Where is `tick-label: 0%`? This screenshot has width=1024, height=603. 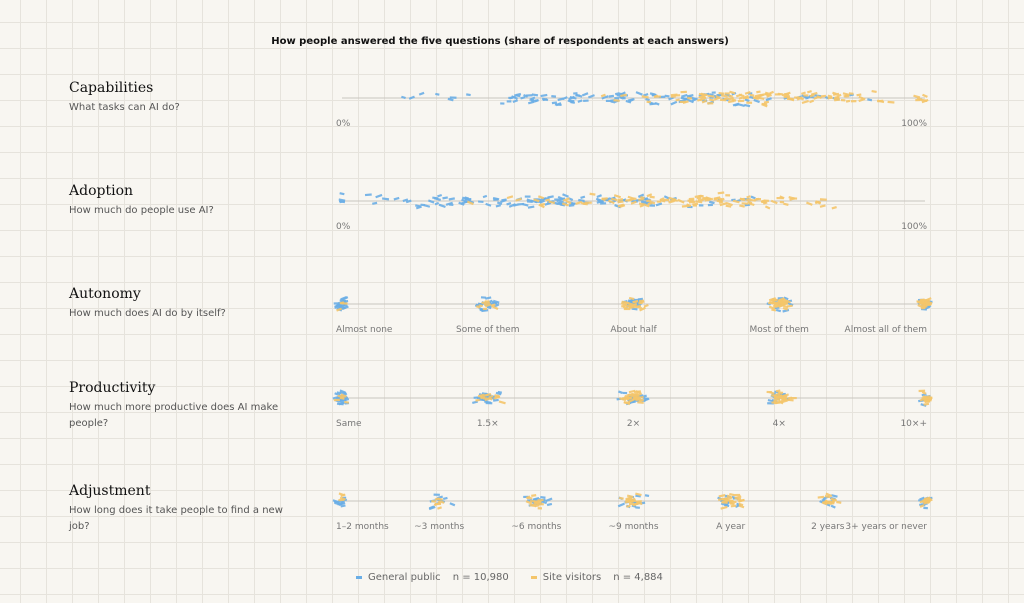
tick-label: 0% is located at coordinates (343, 124).